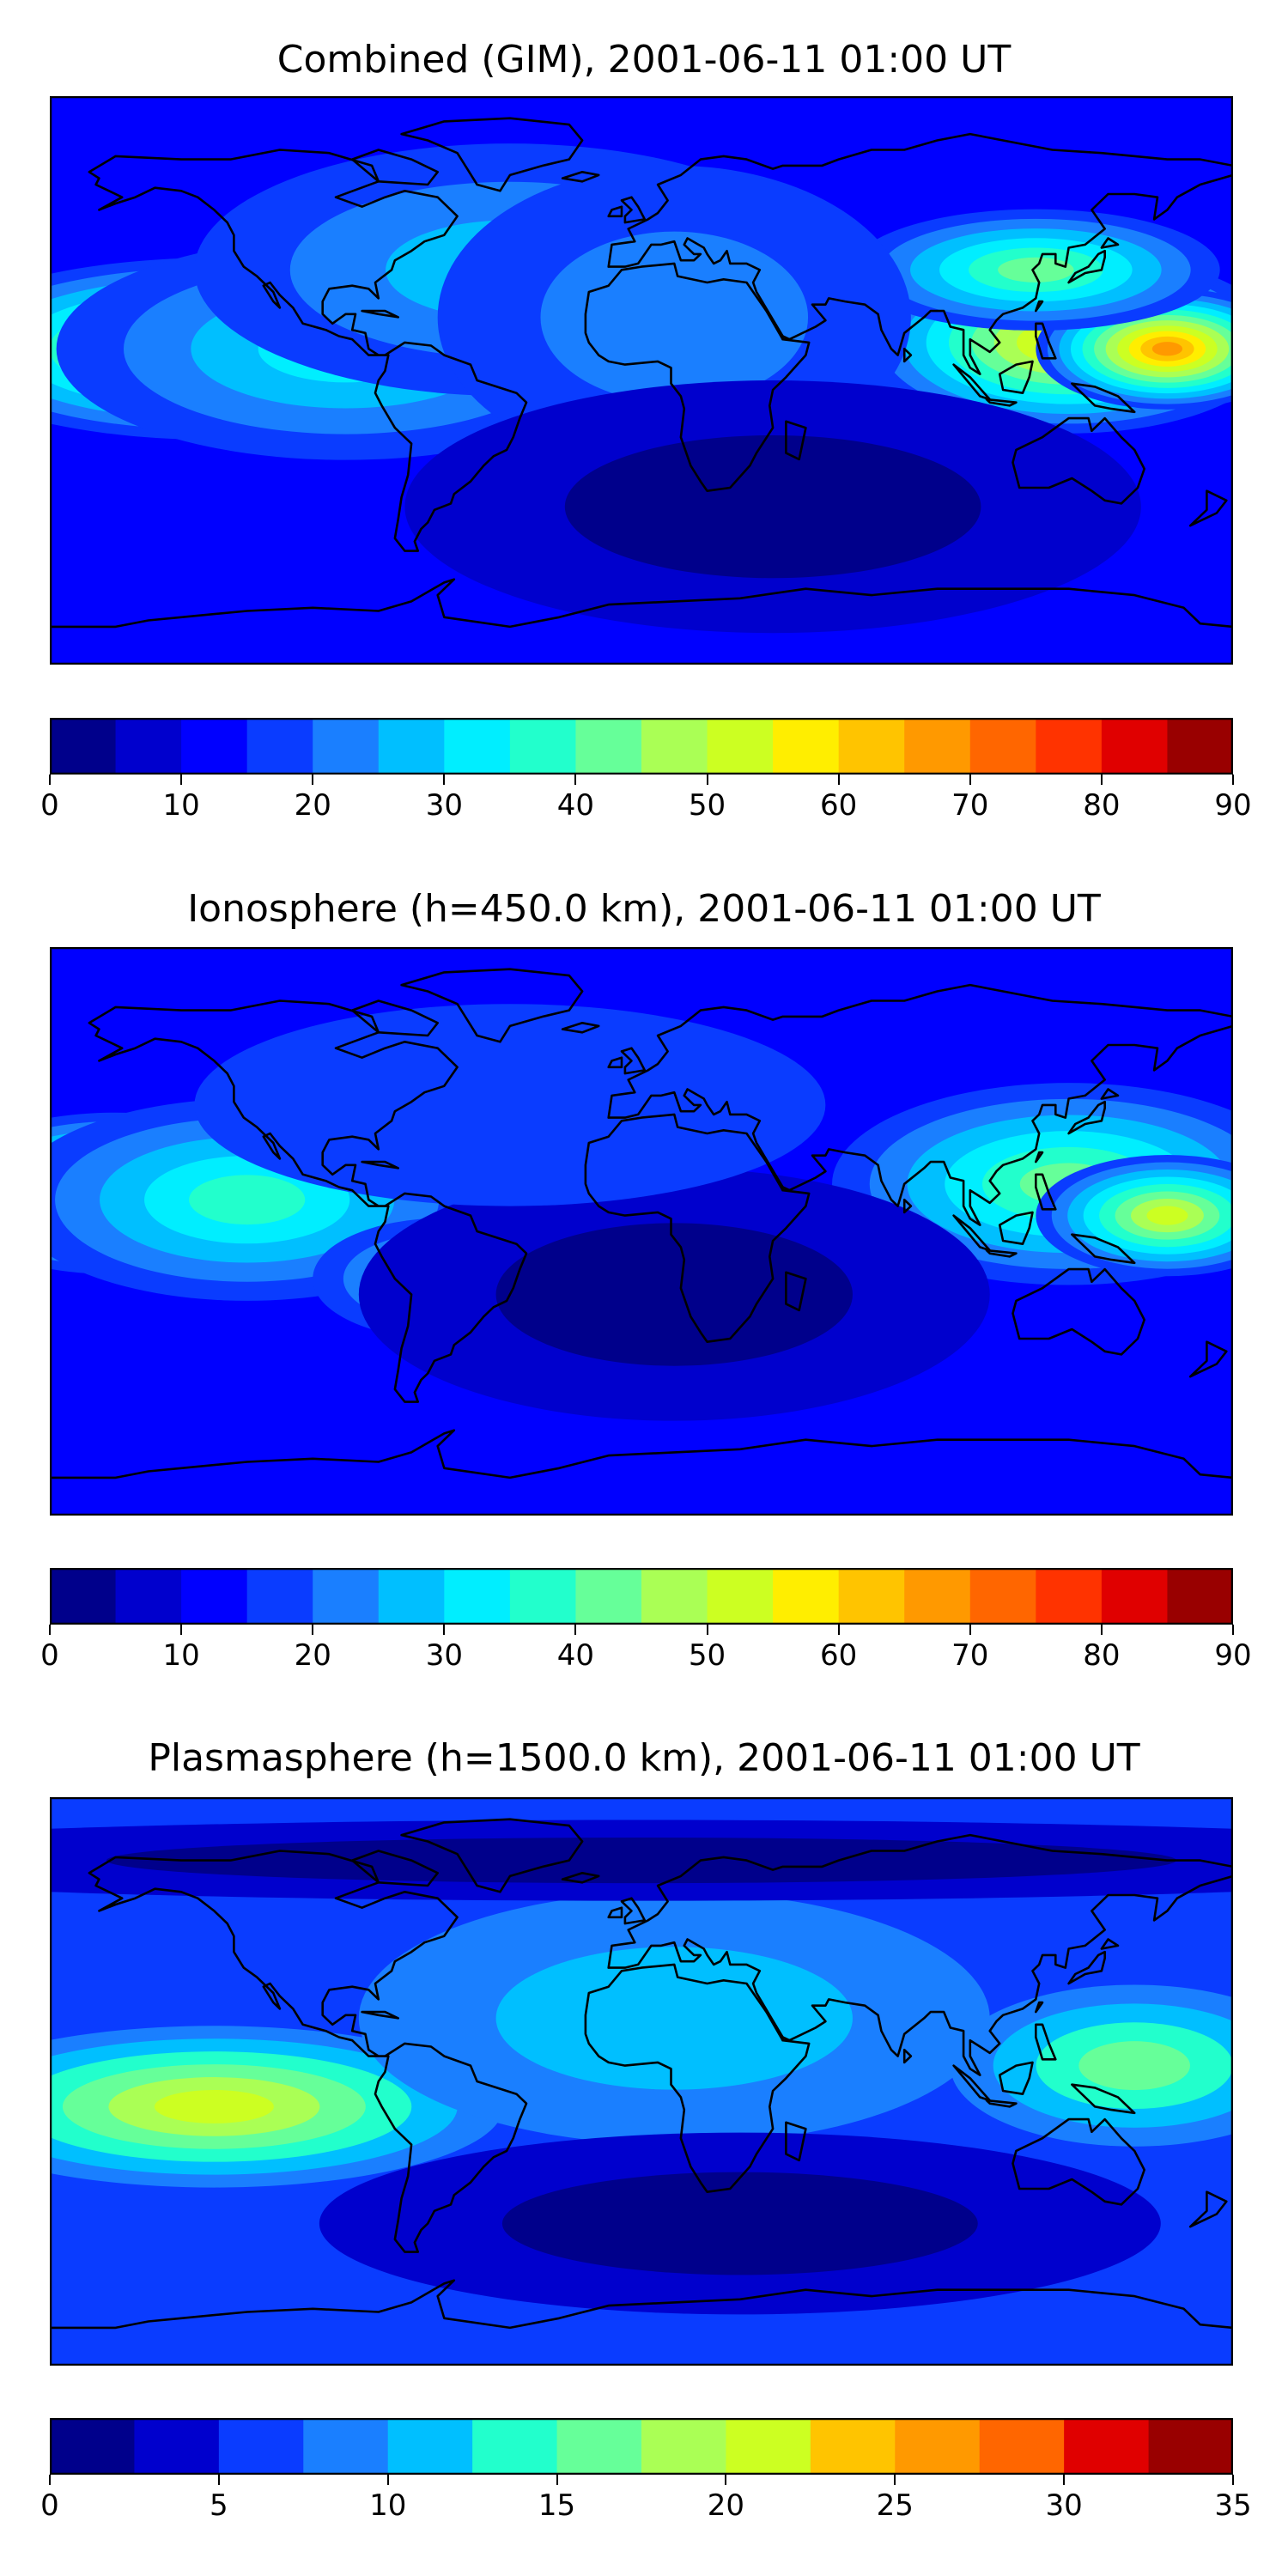  Describe the element at coordinates (557, 2506) in the screenshot. I see `colorbar-tick-label: 15` at that location.